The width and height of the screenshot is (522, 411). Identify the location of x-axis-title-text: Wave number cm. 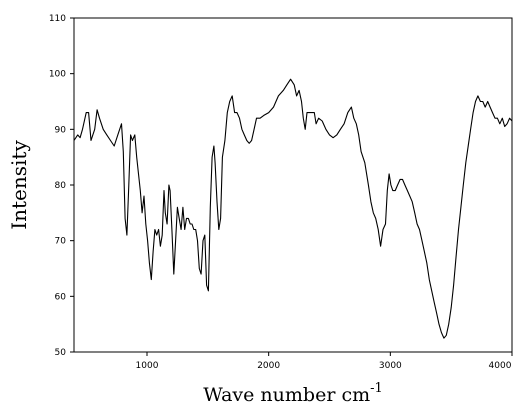
(286, 395).